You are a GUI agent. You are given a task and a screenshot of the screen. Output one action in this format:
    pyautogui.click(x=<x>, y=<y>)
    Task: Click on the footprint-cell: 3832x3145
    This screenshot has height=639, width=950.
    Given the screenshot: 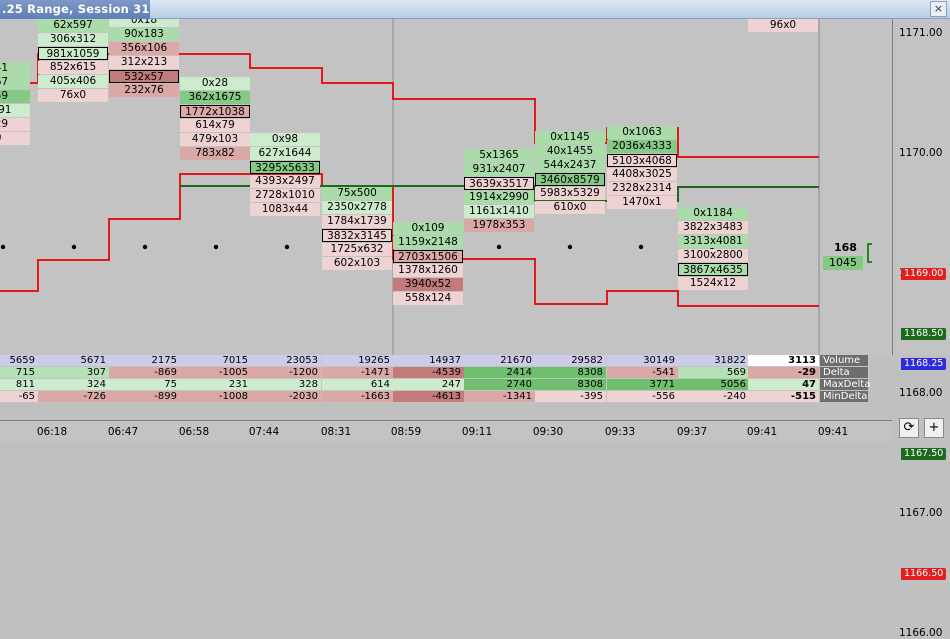 What is the action you would take?
    pyautogui.click(x=357, y=235)
    